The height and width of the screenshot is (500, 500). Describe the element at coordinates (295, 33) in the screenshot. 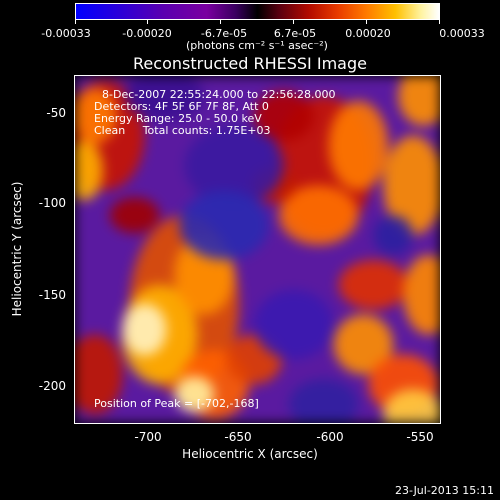

I see `colorbar-tick-label: 6.7e-05` at that location.